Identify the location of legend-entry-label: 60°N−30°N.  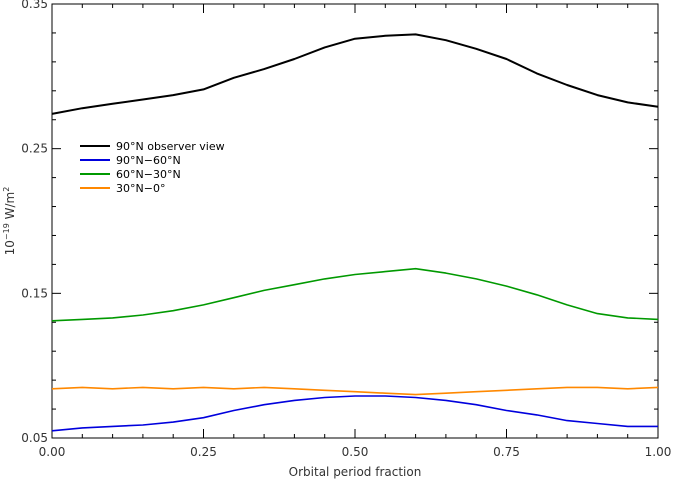
(148, 174).